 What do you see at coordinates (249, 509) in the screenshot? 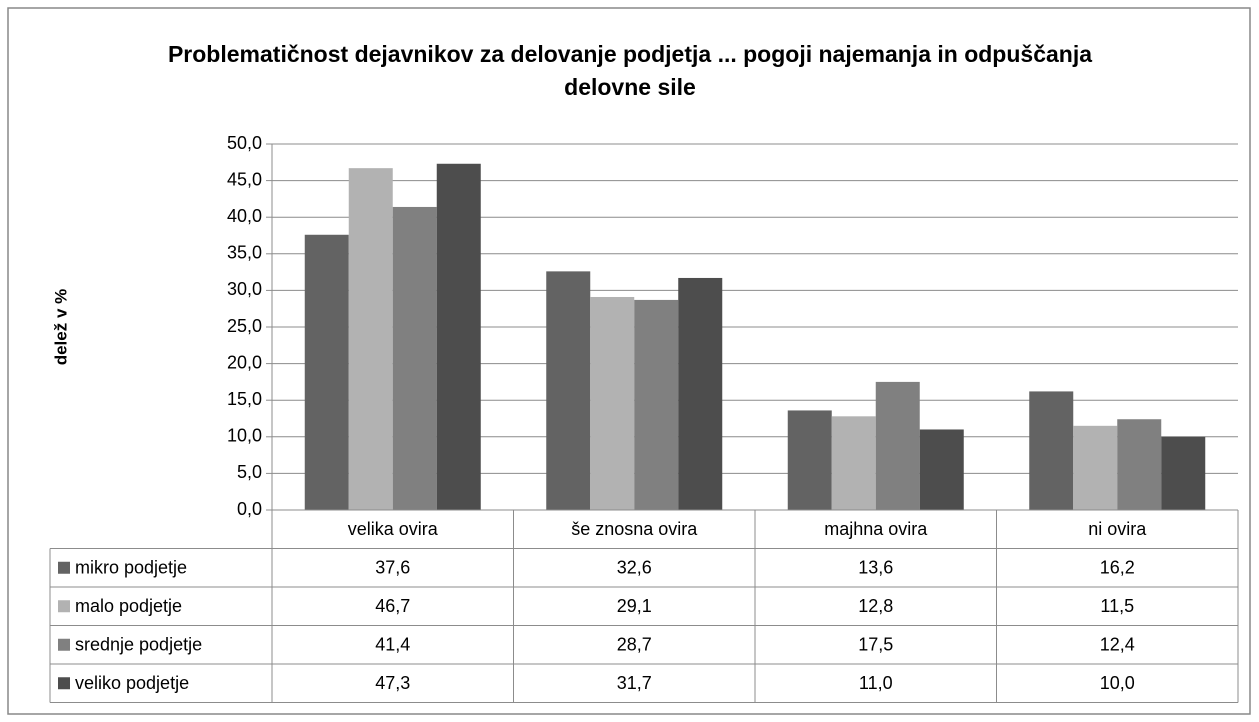
I see `y-tick-label: 0,0` at bounding box center [249, 509].